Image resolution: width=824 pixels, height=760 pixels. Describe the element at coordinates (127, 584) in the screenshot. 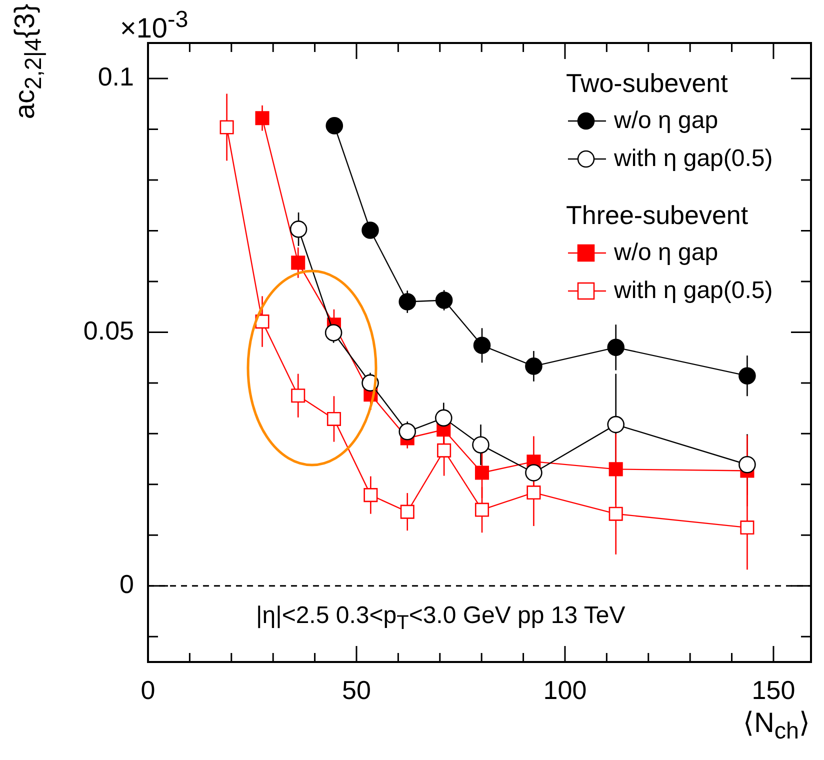

I see `y-tick-label: 0` at that location.